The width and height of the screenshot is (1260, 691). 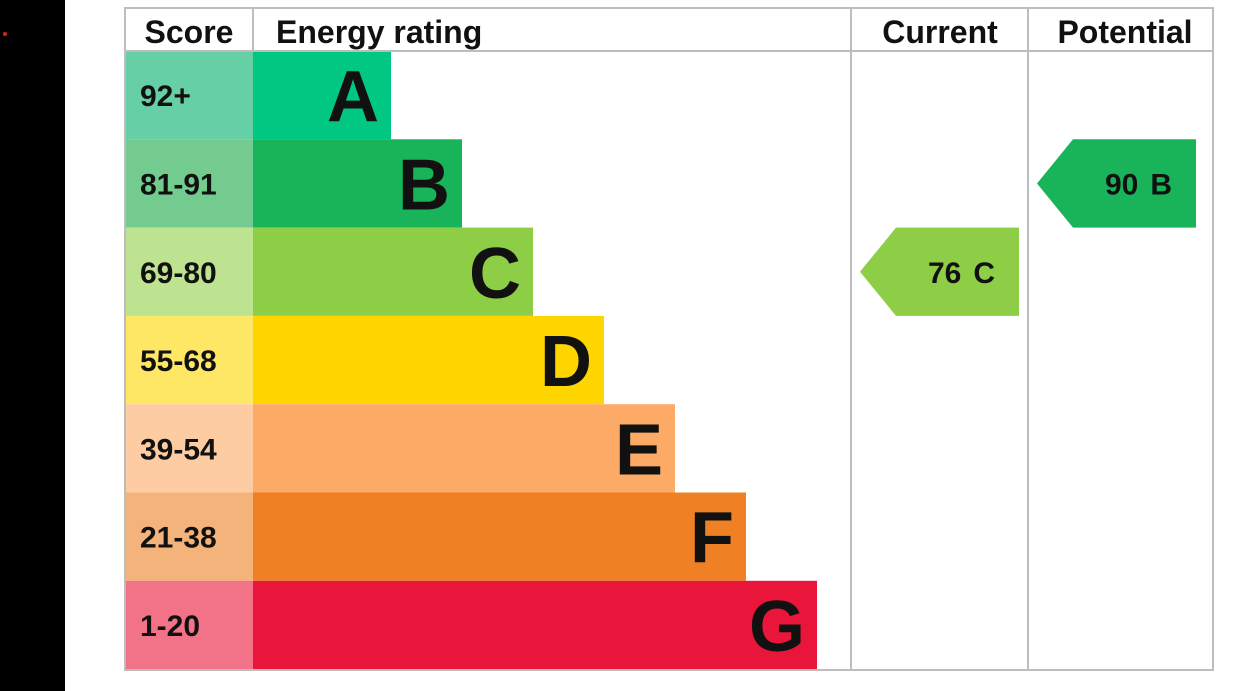 What do you see at coordinates (428, 360) in the screenshot?
I see `band-bar-d` at bounding box center [428, 360].